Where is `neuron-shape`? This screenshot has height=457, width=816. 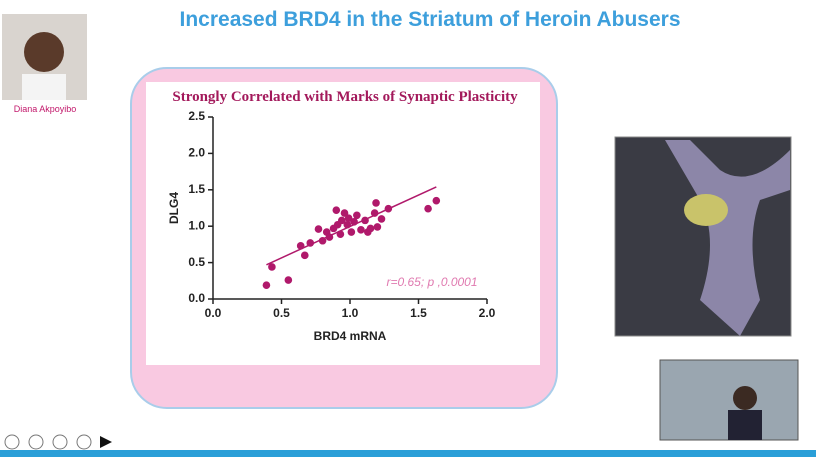 neuron-shape is located at coordinates (727, 238).